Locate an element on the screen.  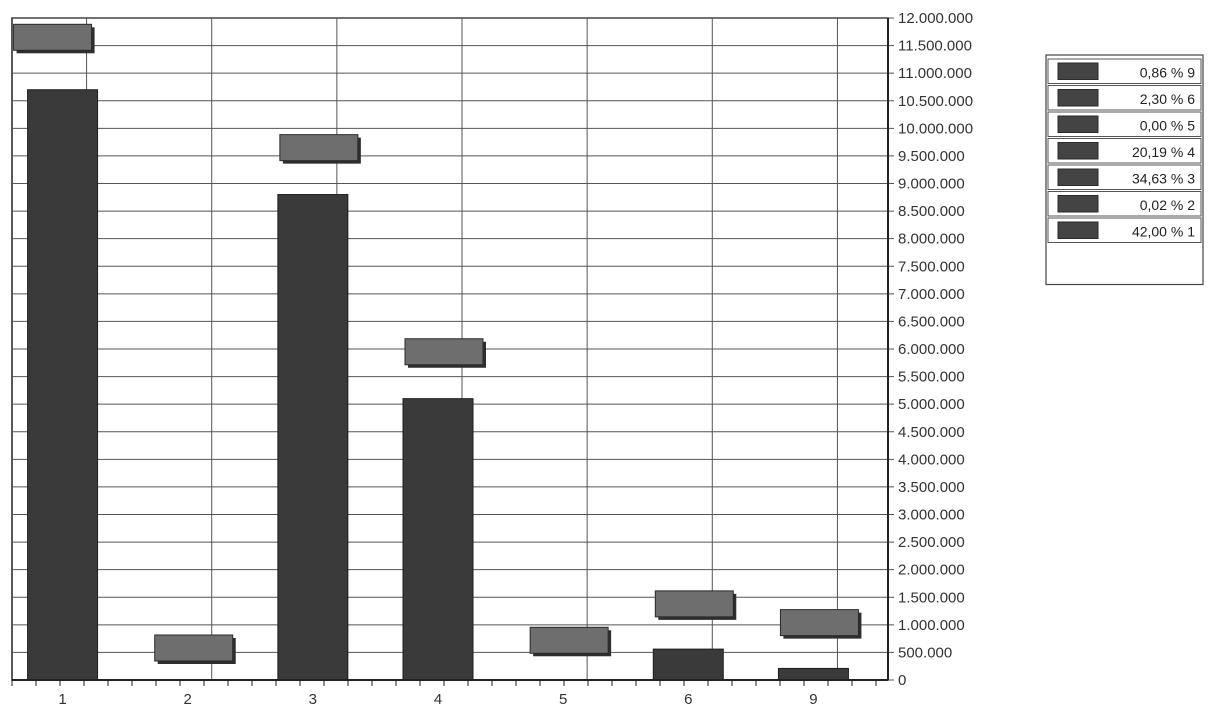
y-tick-label: 1.000.000 is located at coordinates (931, 625).